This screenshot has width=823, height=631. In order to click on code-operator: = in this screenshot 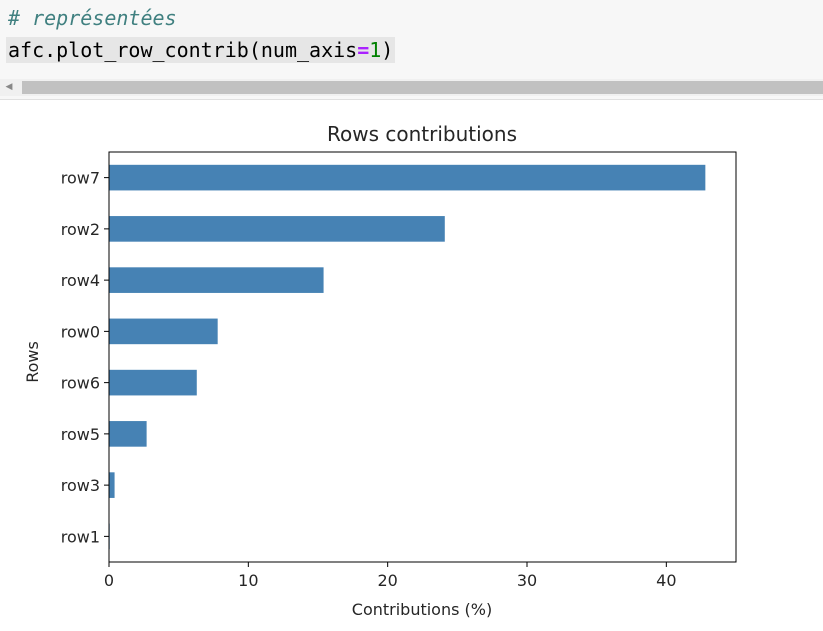, I will do `click(363, 50)`.